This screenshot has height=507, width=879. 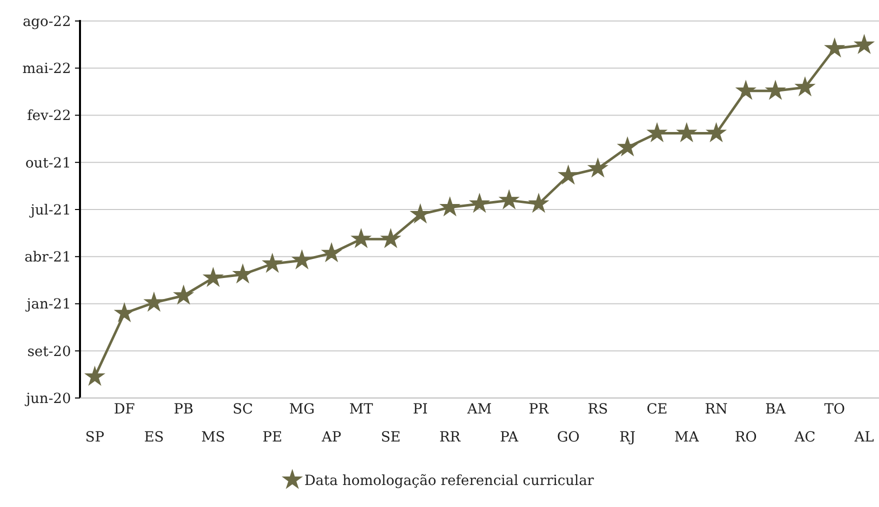 I want to click on x-tick-label: TO, so click(x=835, y=410).